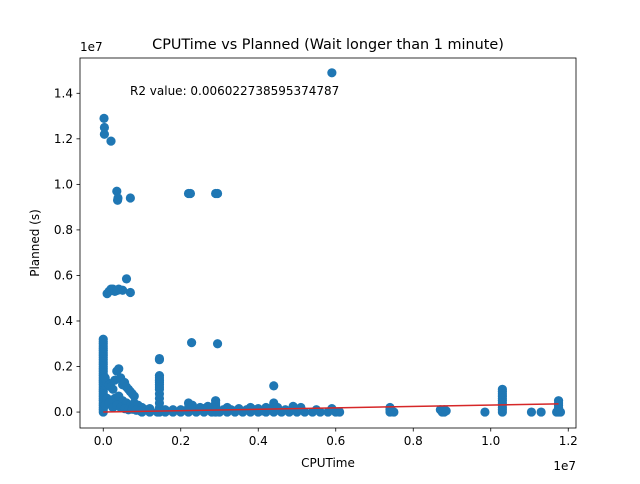 The image size is (640, 484). What do you see at coordinates (568, 441) in the screenshot?
I see `x-tick-label: 1.2` at bounding box center [568, 441].